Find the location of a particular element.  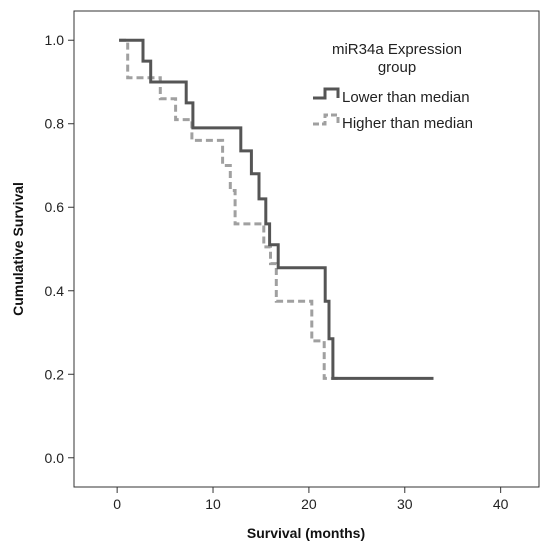

legend-title-line2: group is located at coordinates (397, 67).